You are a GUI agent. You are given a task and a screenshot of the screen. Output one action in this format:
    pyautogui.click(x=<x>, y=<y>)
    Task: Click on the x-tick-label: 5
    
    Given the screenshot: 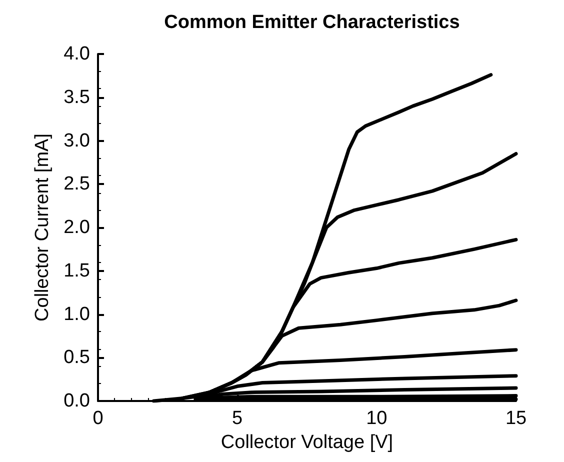 What is the action you would take?
    pyautogui.click(x=237, y=418)
    